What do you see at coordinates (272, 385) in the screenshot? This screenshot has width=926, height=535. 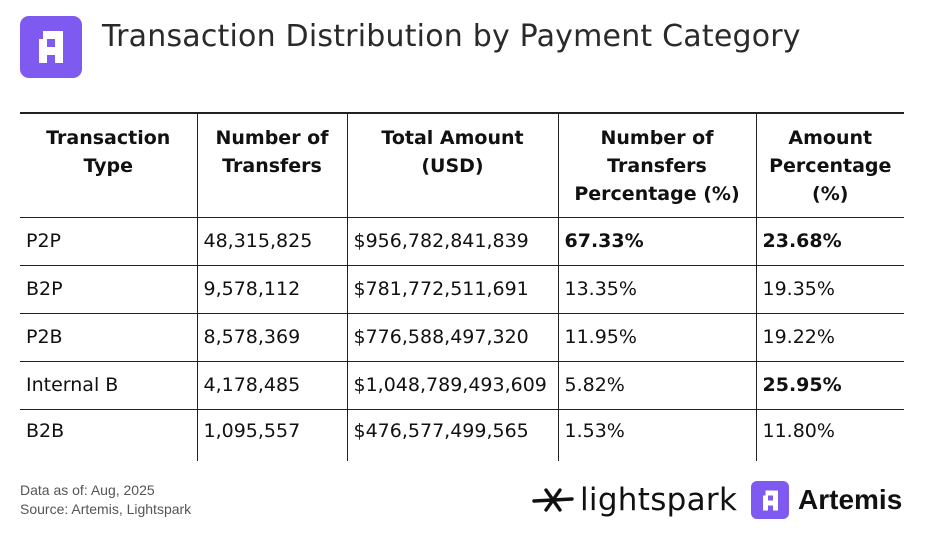 I see `cell-number-of-transfers: 4,178,485` at bounding box center [272, 385].